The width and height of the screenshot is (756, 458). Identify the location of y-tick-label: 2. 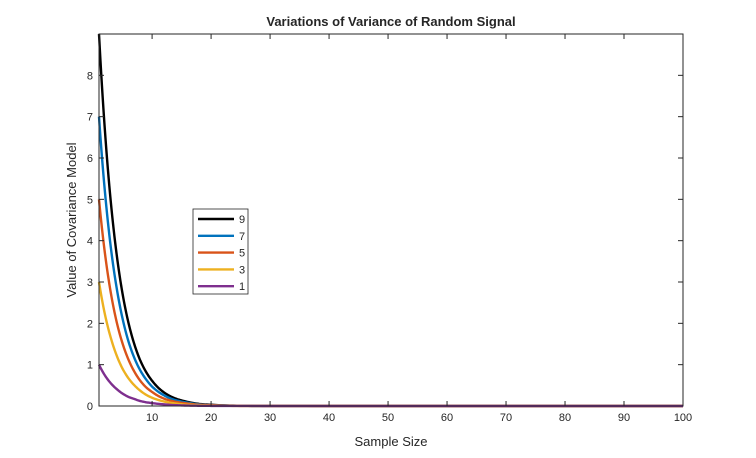
(90, 324).